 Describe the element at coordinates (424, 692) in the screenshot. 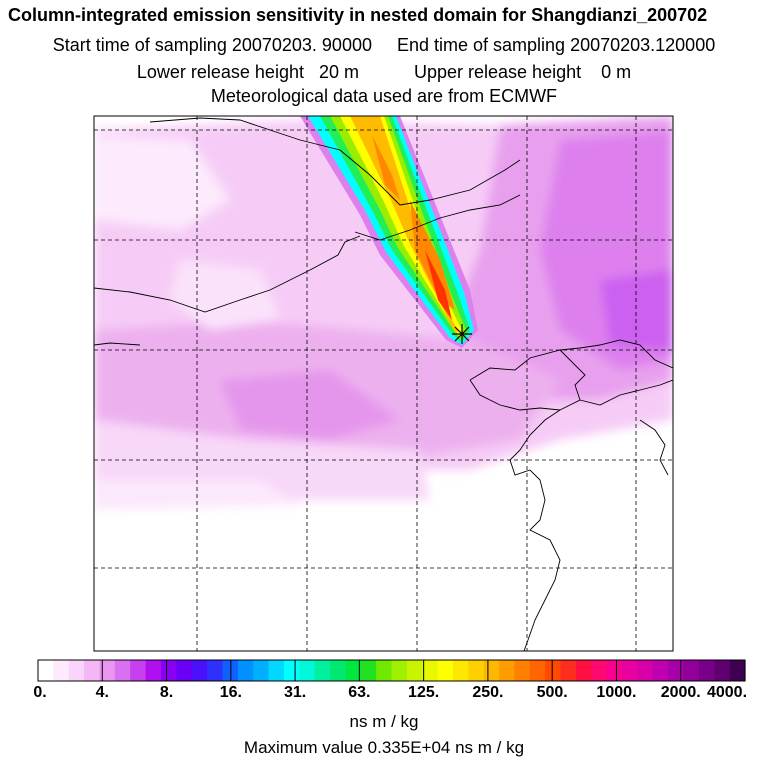

I see `colorbar-tick-label: 125.` at that location.